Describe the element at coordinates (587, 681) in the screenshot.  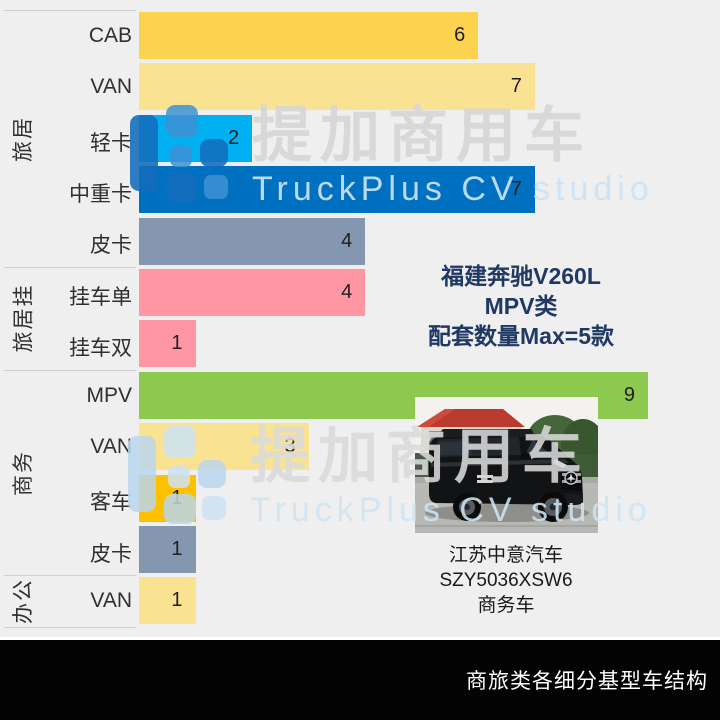
I see `footer-title: 商旅类各细分基型车结构` at that location.